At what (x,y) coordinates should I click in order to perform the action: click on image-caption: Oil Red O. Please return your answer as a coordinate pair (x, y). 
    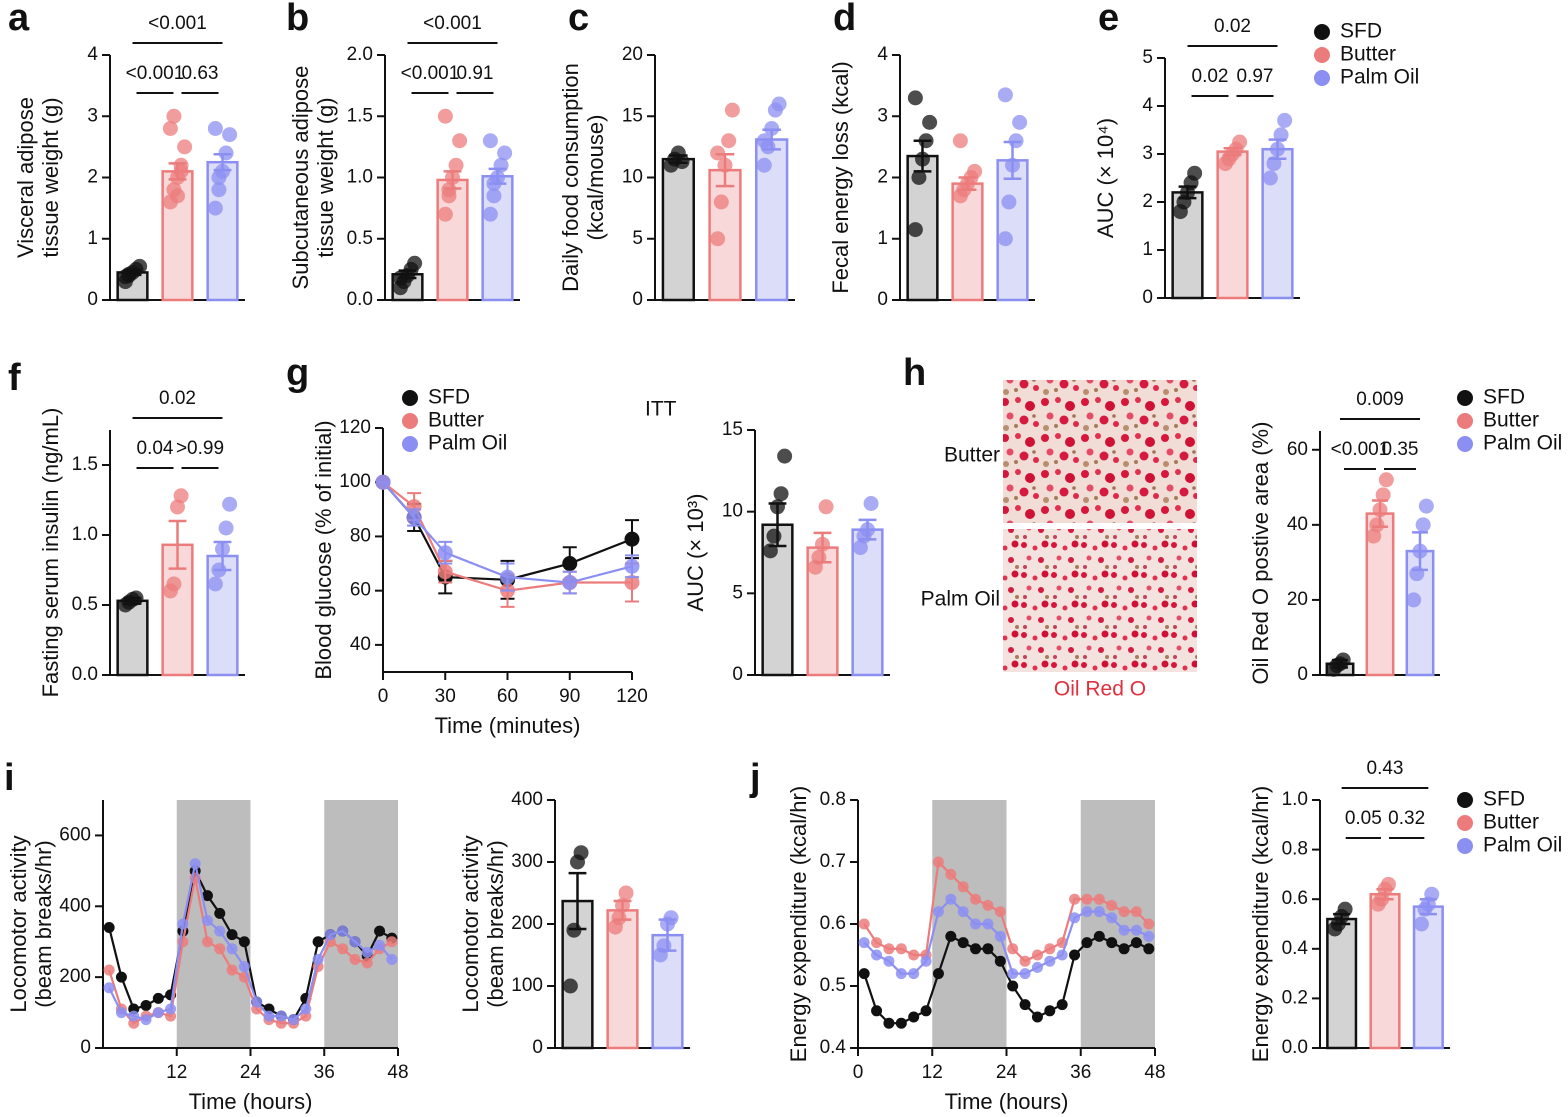
    Looking at the image, I should click on (1100, 689).